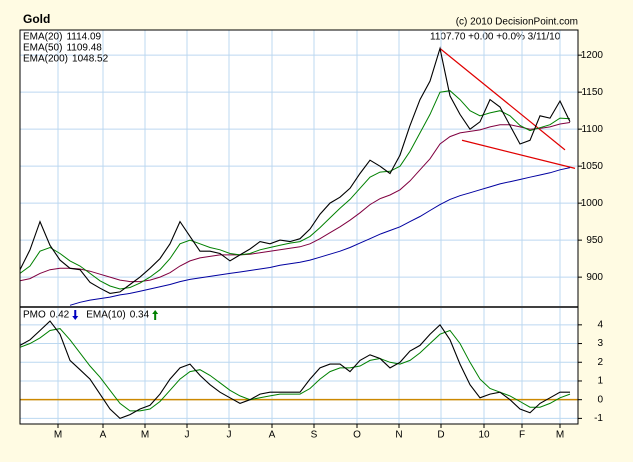 Image resolution: width=633 pixels, height=462 pixels. What do you see at coordinates (592, 55) in the screenshot?
I see `y-tick-label: 1200` at bounding box center [592, 55].